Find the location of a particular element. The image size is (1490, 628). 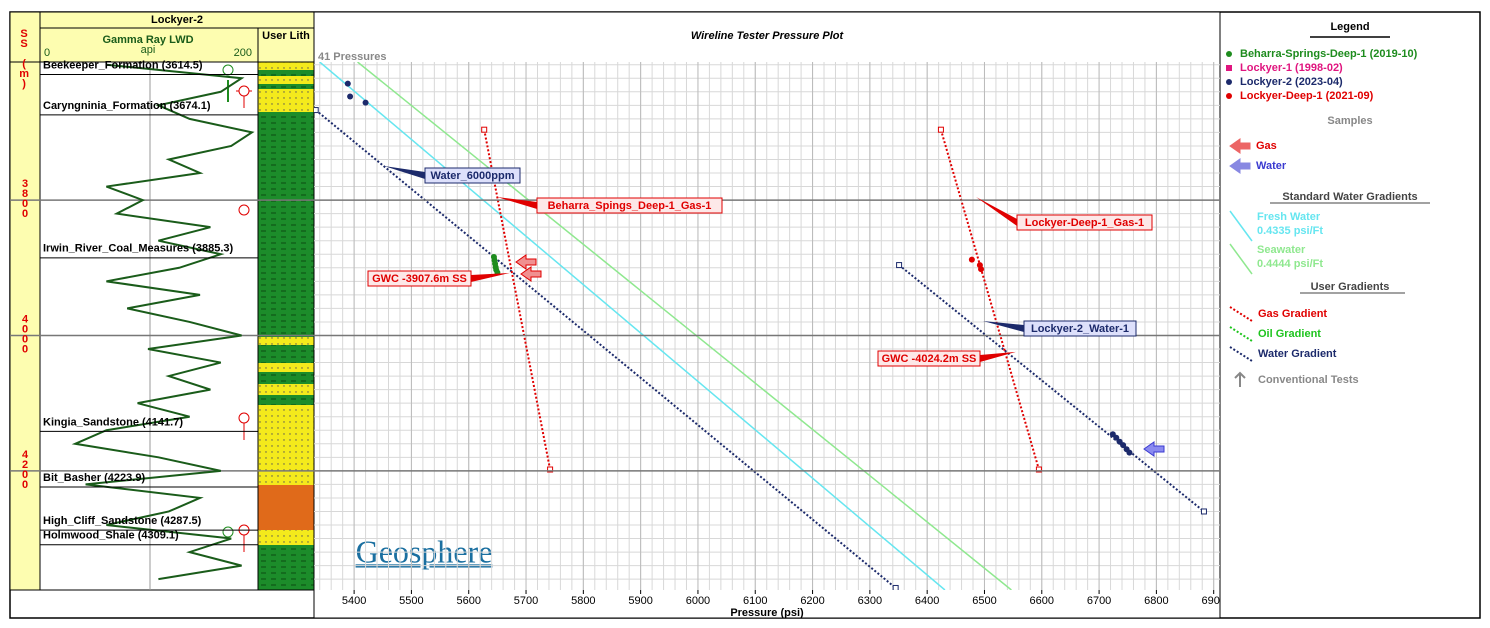

legend-entry: Water is located at coordinates (1271, 166).